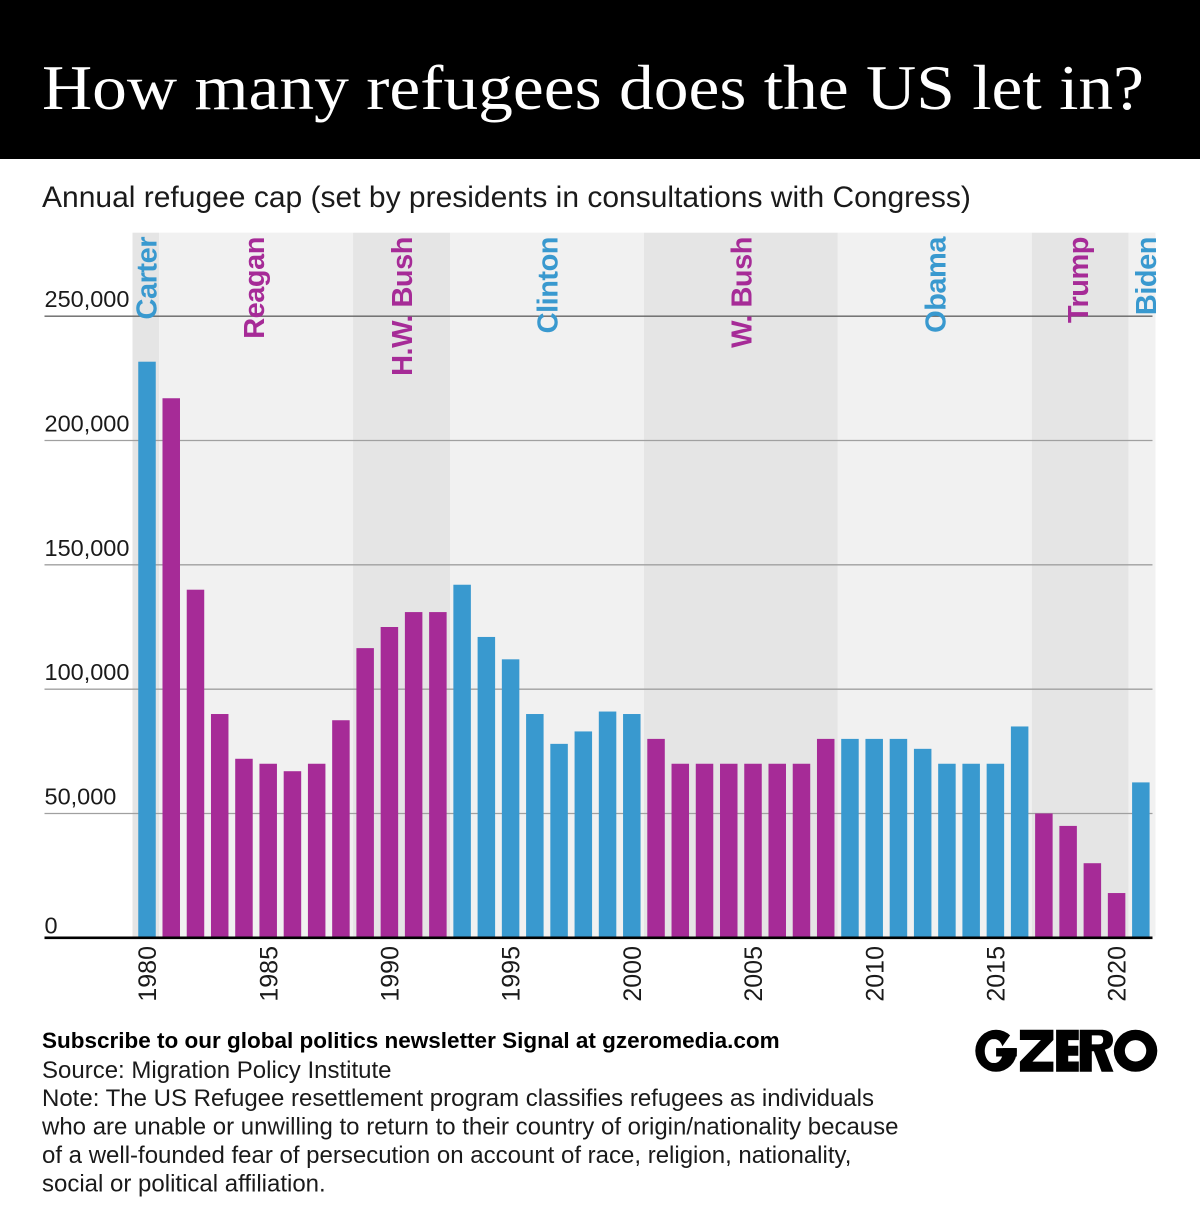 The image size is (1200, 1213). What do you see at coordinates (269, 974) in the screenshot?
I see `svg-text: 1985` at bounding box center [269, 974].